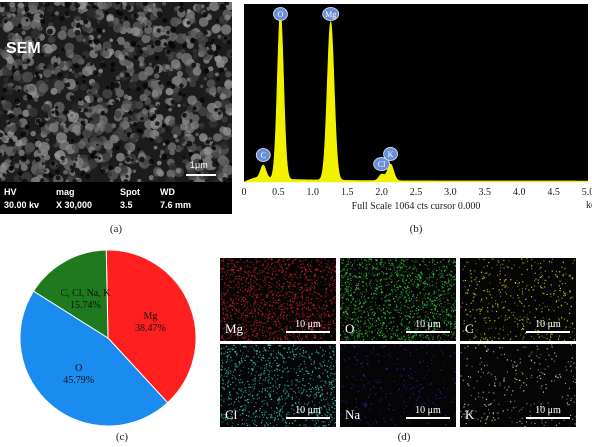 The width and height of the screenshot is (592, 447). What do you see at coordinates (85, 293) in the screenshot?
I see `pie-slice-label: C, Cl, Na, K` at bounding box center [85, 293].